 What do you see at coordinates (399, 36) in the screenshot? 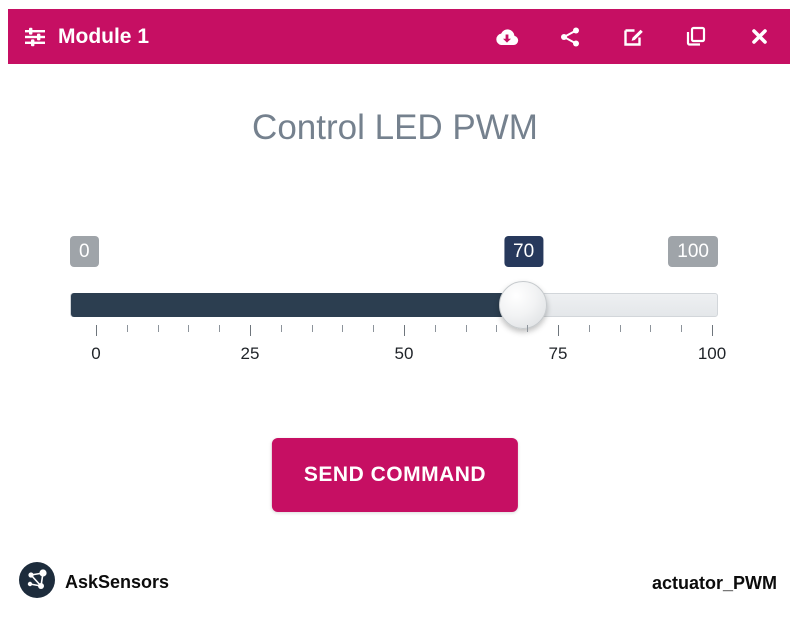
I see `header-bar: Module 1` at bounding box center [399, 36].